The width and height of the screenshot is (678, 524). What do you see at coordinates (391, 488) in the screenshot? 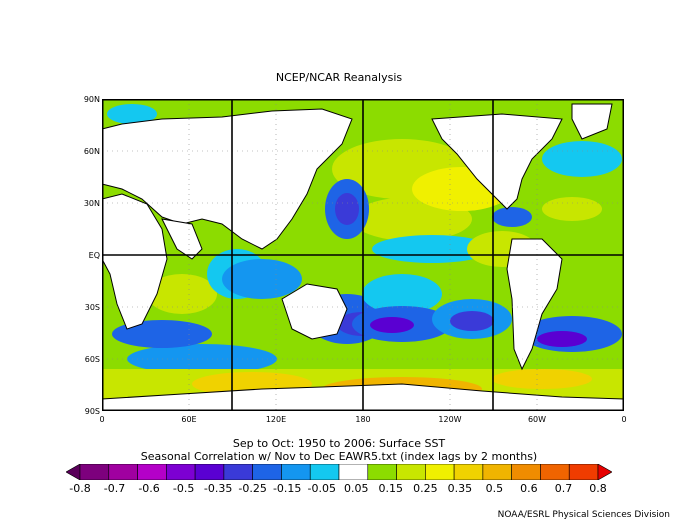
I see `colorbar-label: 0.15` at bounding box center [391, 488].